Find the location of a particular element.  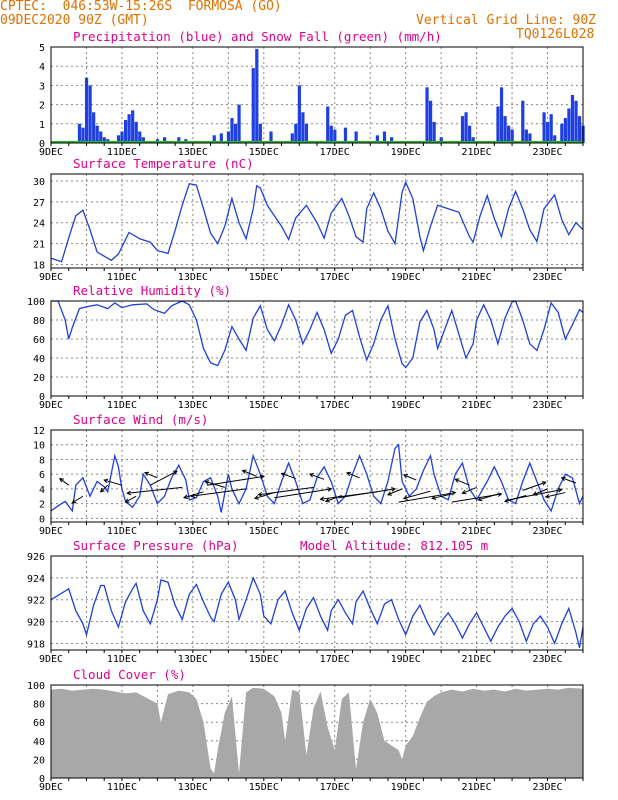

y-tick-label: 100 is located at coordinates (36, 686).